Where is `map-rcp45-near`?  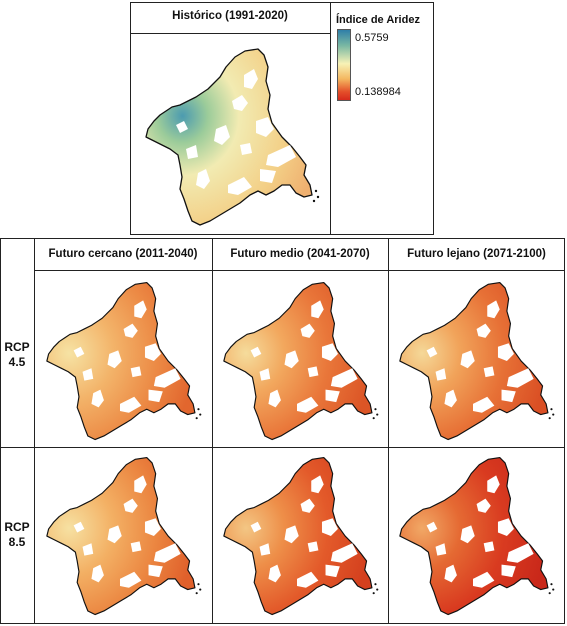 map-rcp45-near is located at coordinates (124, 361).